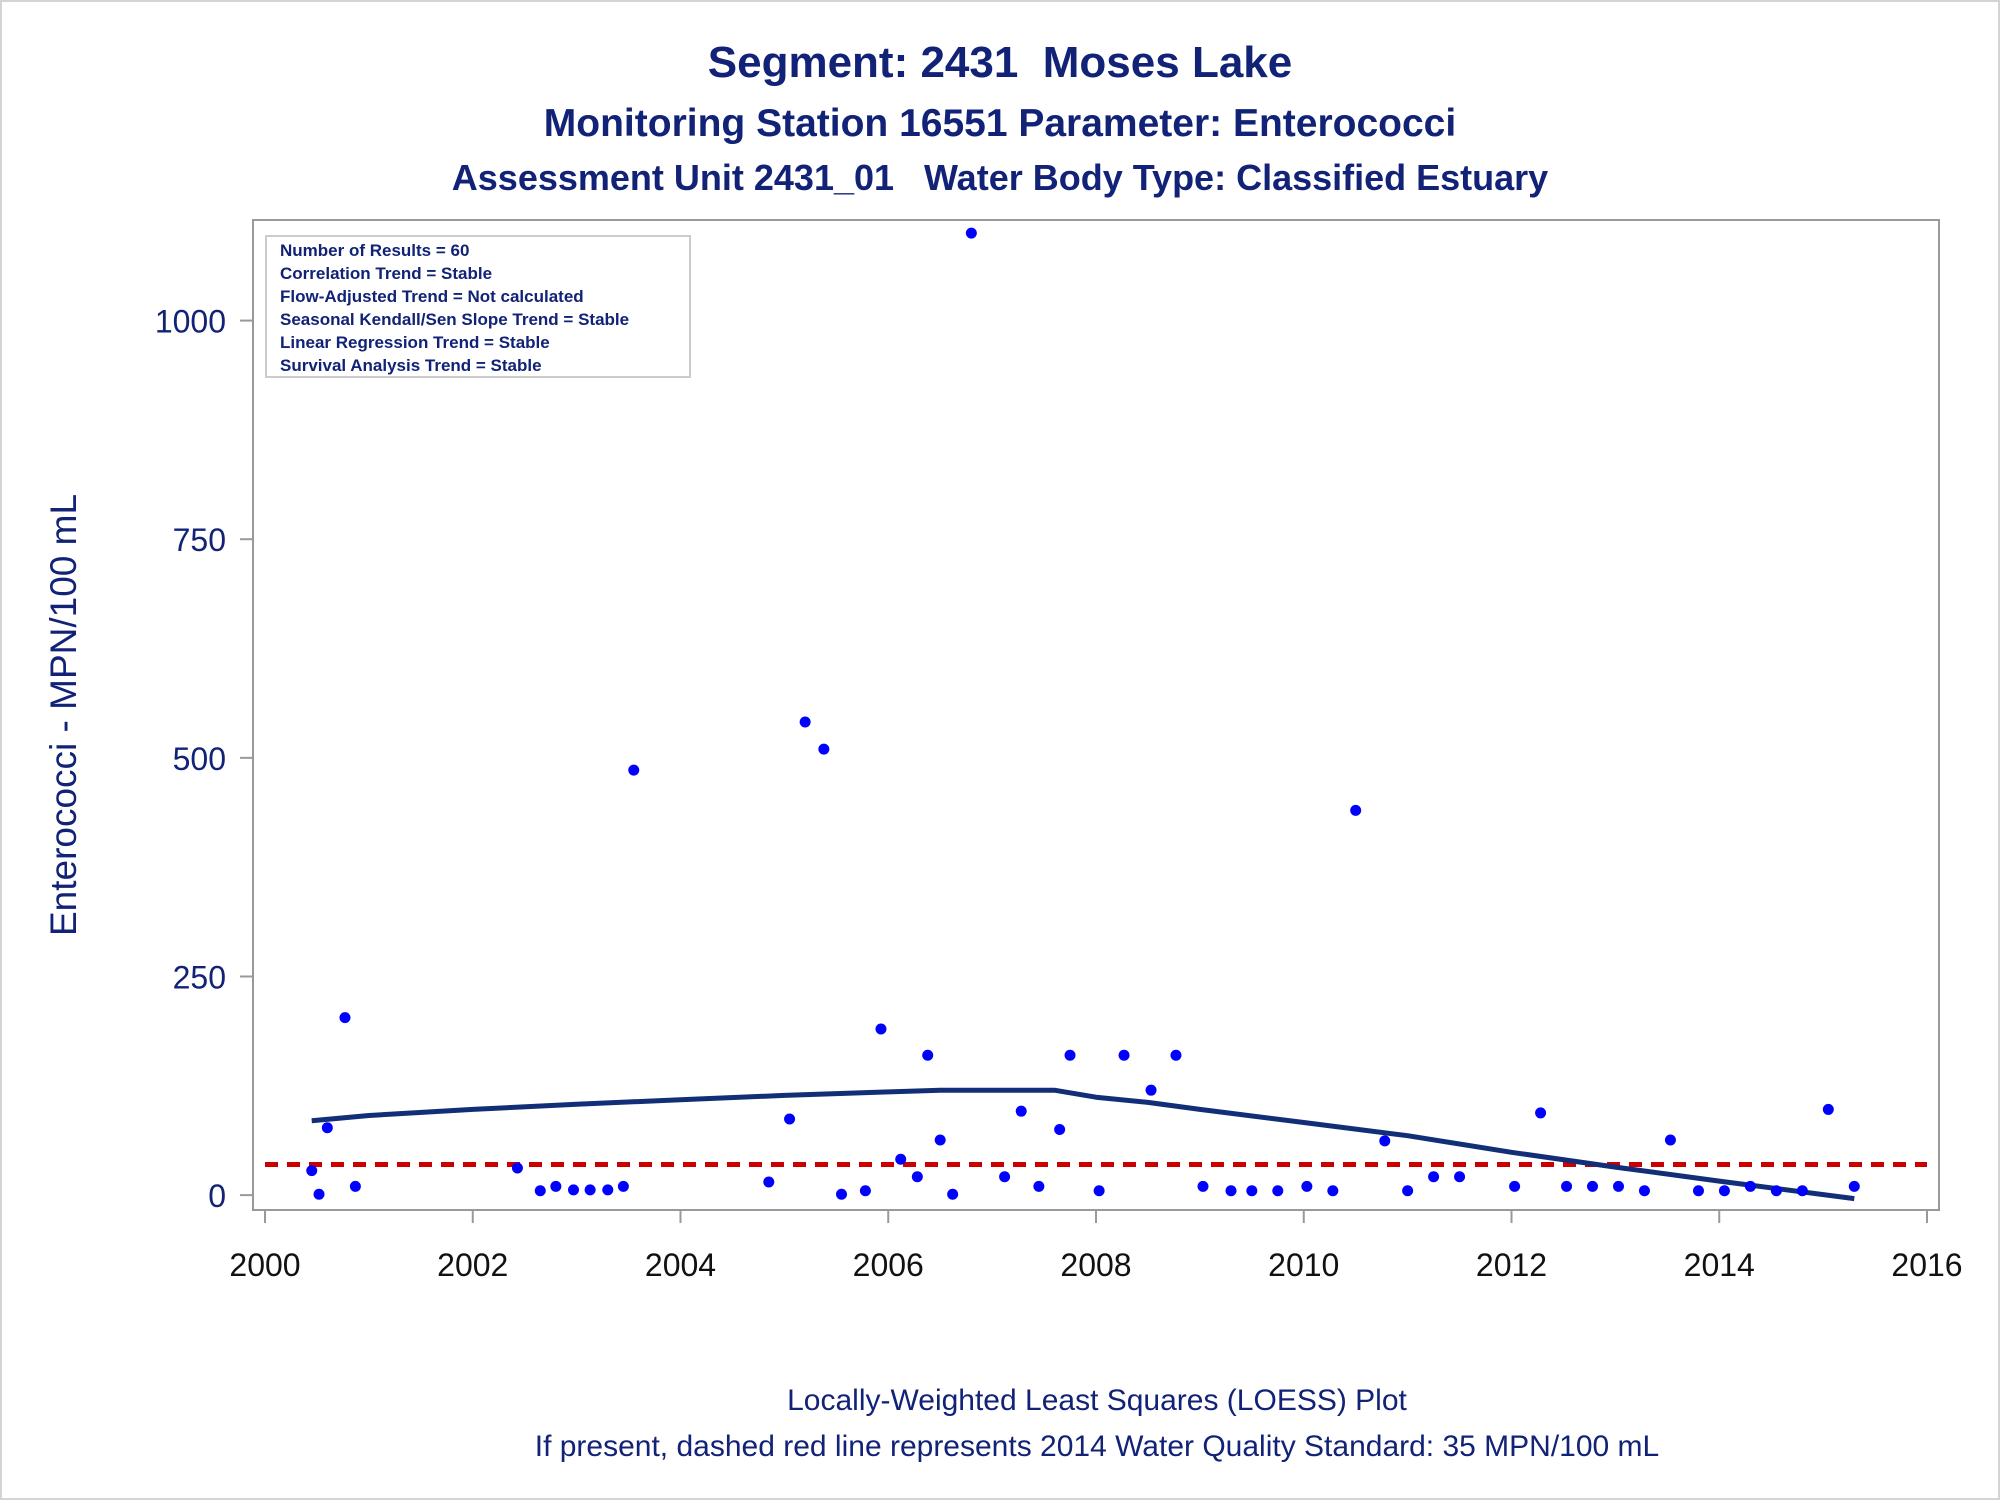 This screenshot has width=2000, height=1500. Describe the element at coordinates (1096, 1246) in the screenshot. I see `x-axis: 2000 2002 2004 2006 2008 2010 2012 2014 2016` at that location.